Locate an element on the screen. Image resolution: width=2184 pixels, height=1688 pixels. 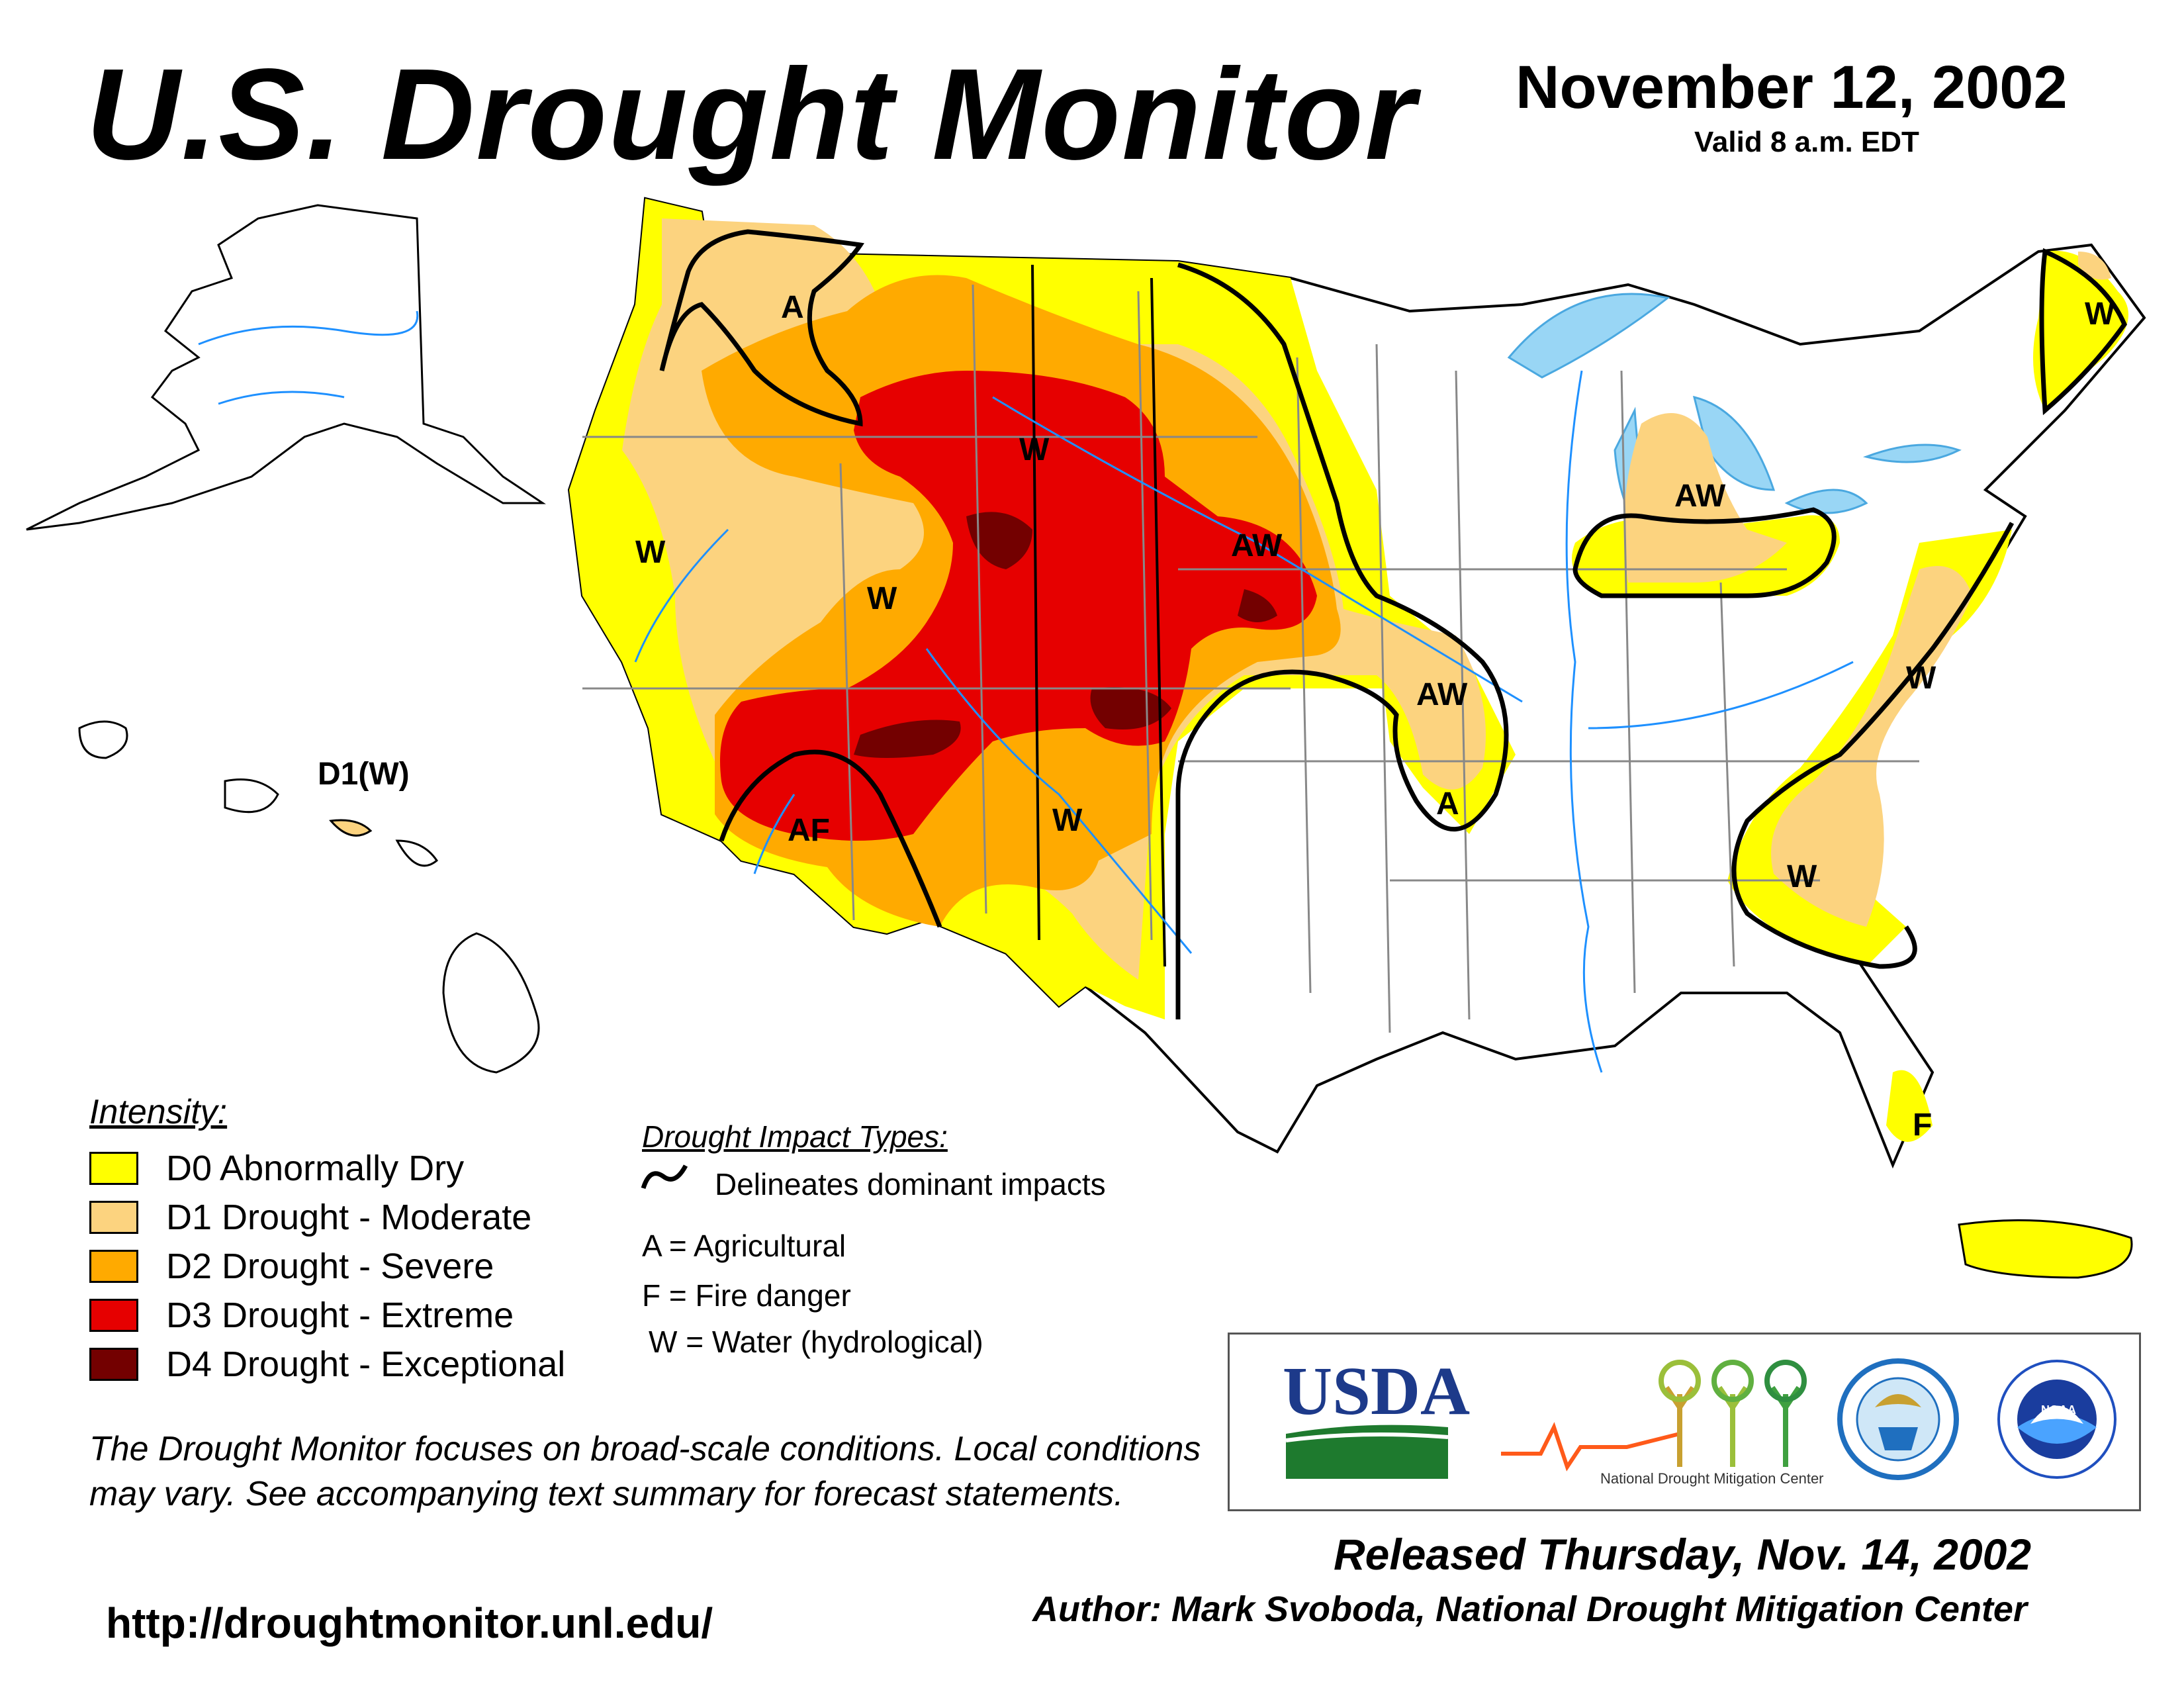
alaska-rivers is located at coordinates (308, 357).